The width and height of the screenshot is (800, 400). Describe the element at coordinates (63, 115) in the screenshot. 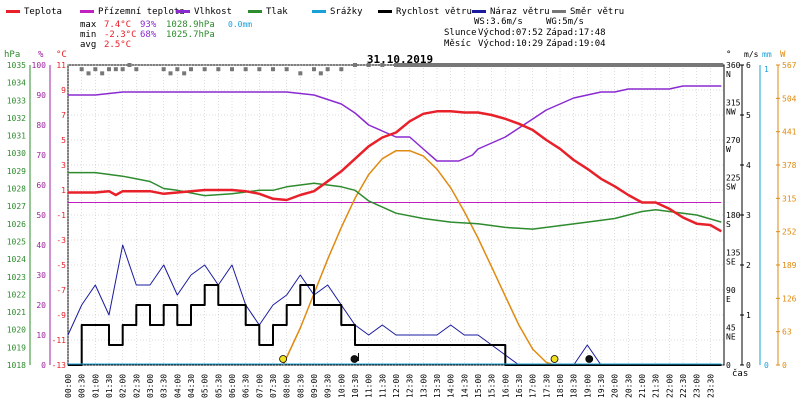

I see `temperature-tick-label: 7` at that location.